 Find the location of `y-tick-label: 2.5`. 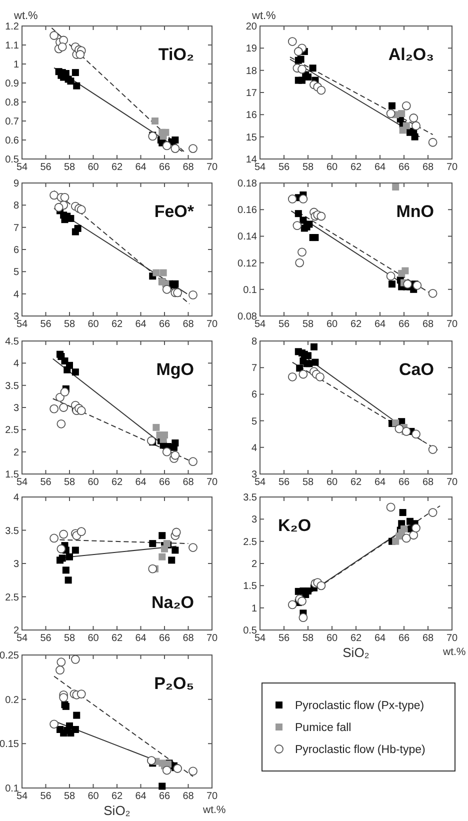

y-tick-label: 2.5 is located at coordinates (250, 542).